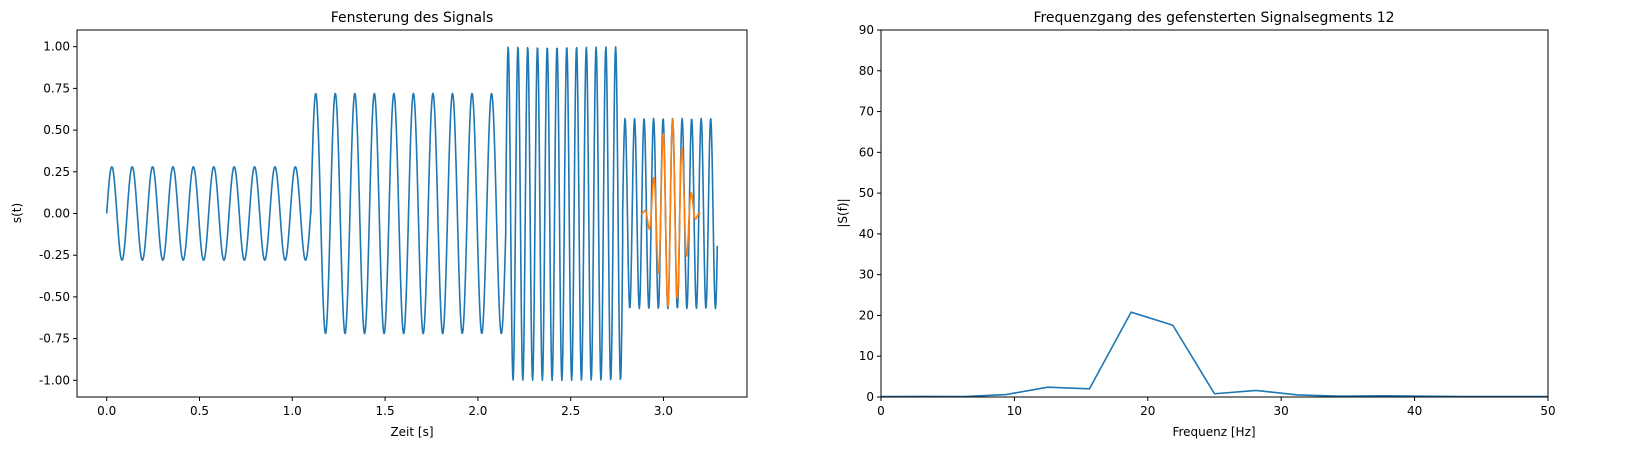 The image size is (1650, 470). Describe the element at coordinates (866, 275) in the screenshot. I see `y-tick-label: 30` at that location.